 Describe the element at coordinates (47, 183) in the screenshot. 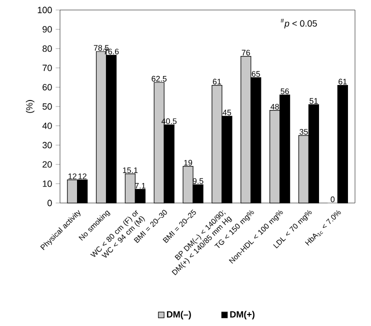

I see `y-tick-label: 10` at that location.